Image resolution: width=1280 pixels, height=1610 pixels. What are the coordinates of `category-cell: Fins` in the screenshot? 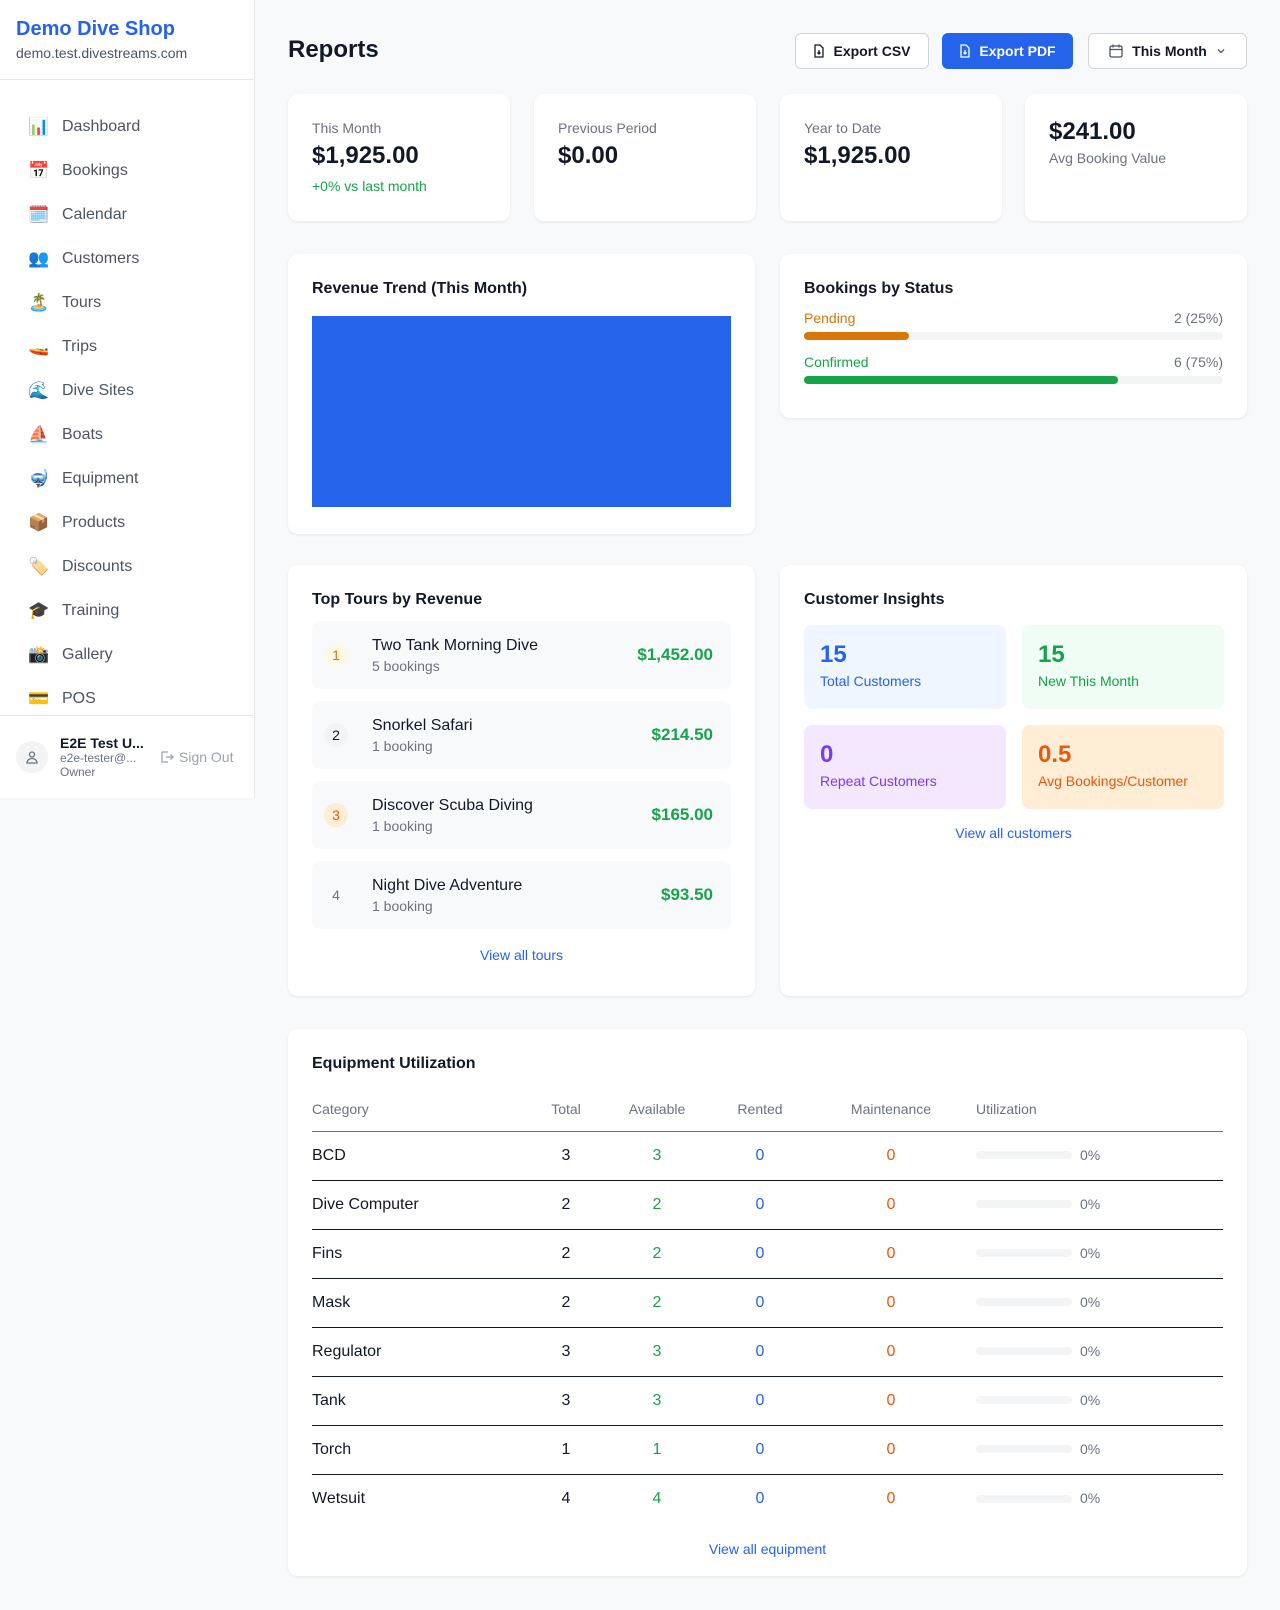 It's located at (422, 1254).